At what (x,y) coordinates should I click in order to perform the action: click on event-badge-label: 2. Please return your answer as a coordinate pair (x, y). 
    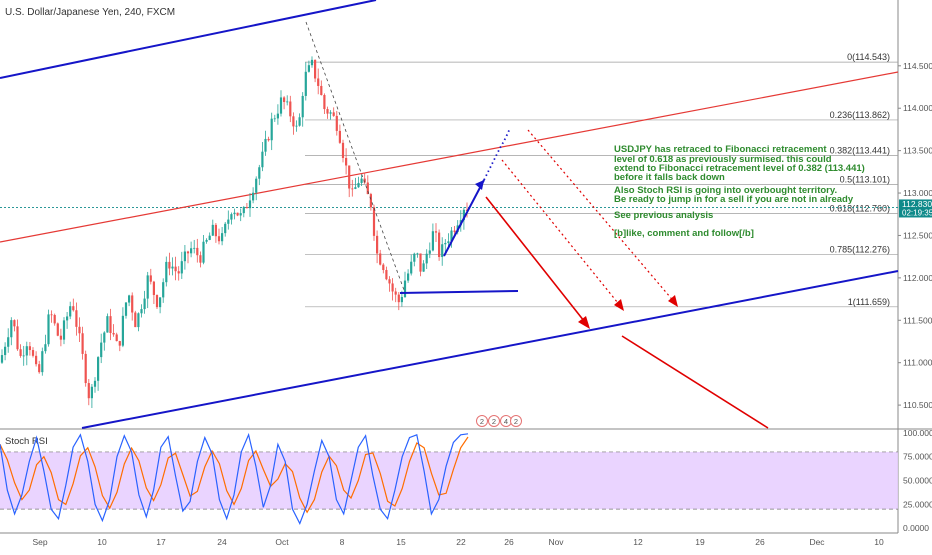
    Looking at the image, I should click on (482, 421).